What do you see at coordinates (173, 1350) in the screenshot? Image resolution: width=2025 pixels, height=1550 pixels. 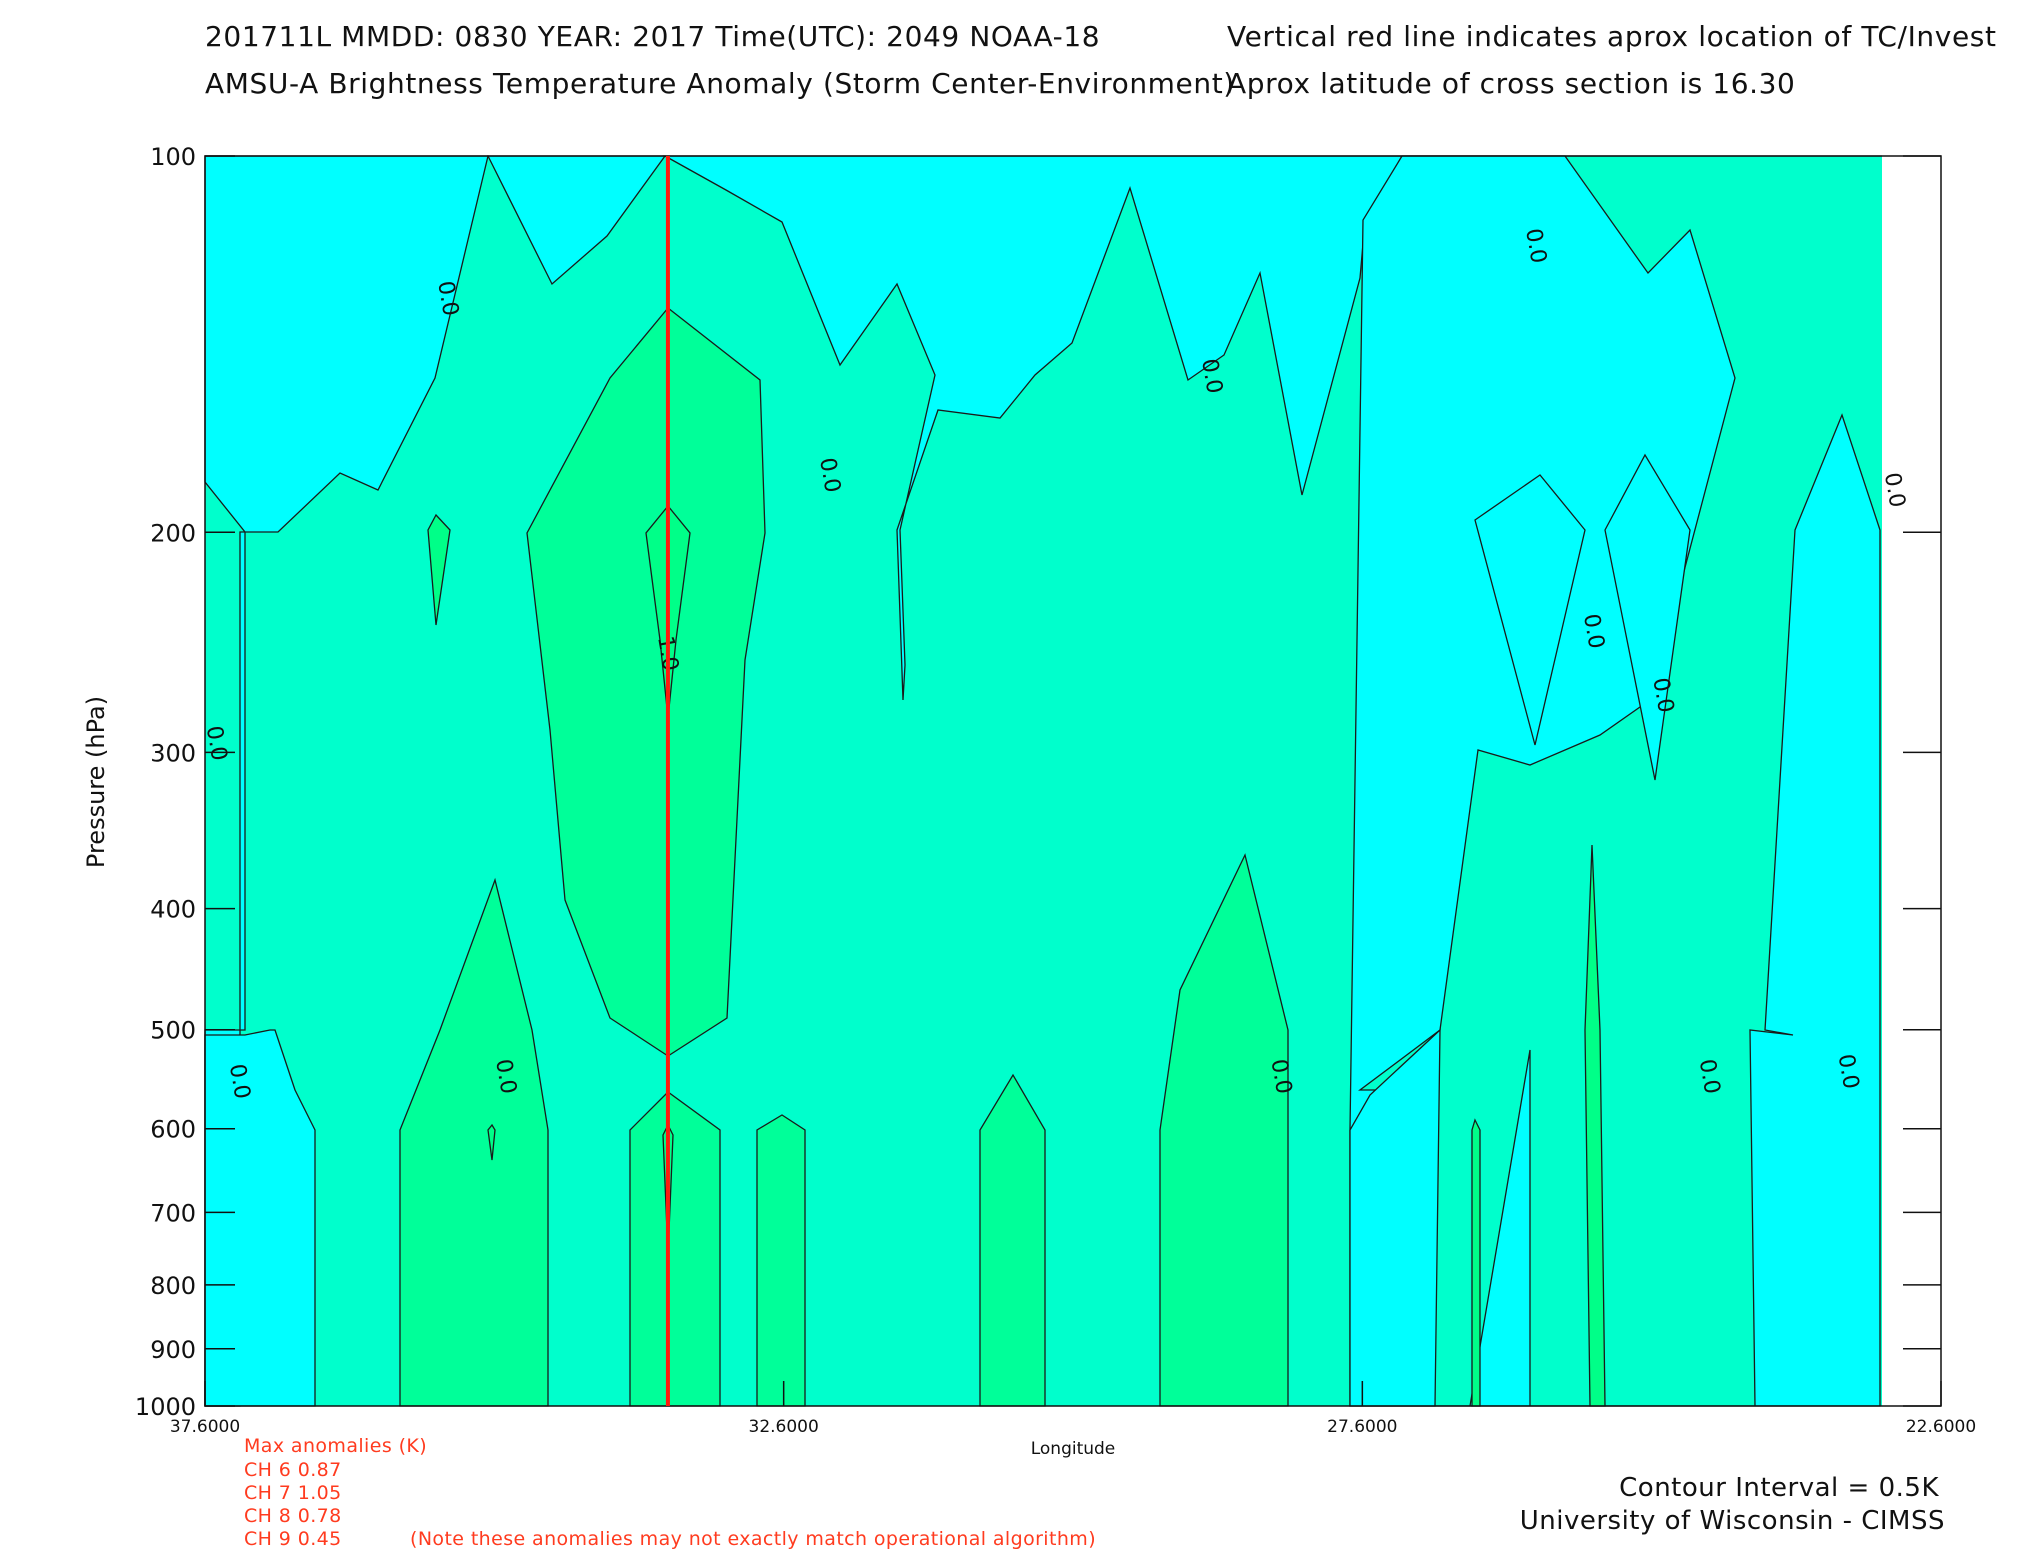 I see `y-tick-label: 900` at bounding box center [173, 1350].